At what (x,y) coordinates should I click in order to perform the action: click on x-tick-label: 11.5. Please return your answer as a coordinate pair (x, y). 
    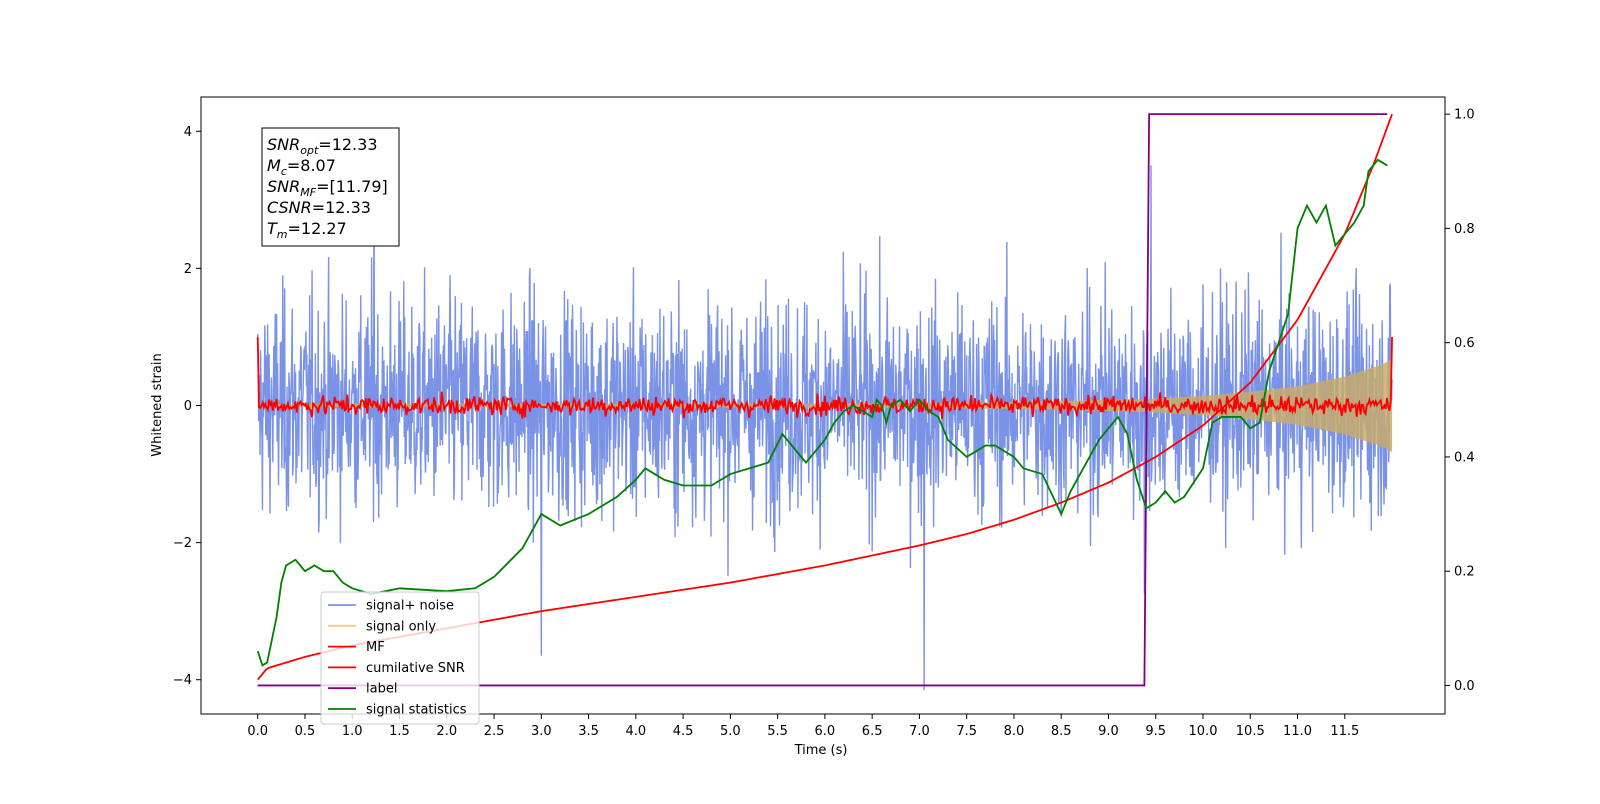
    Looking at the image, I should click on (1344, 731).